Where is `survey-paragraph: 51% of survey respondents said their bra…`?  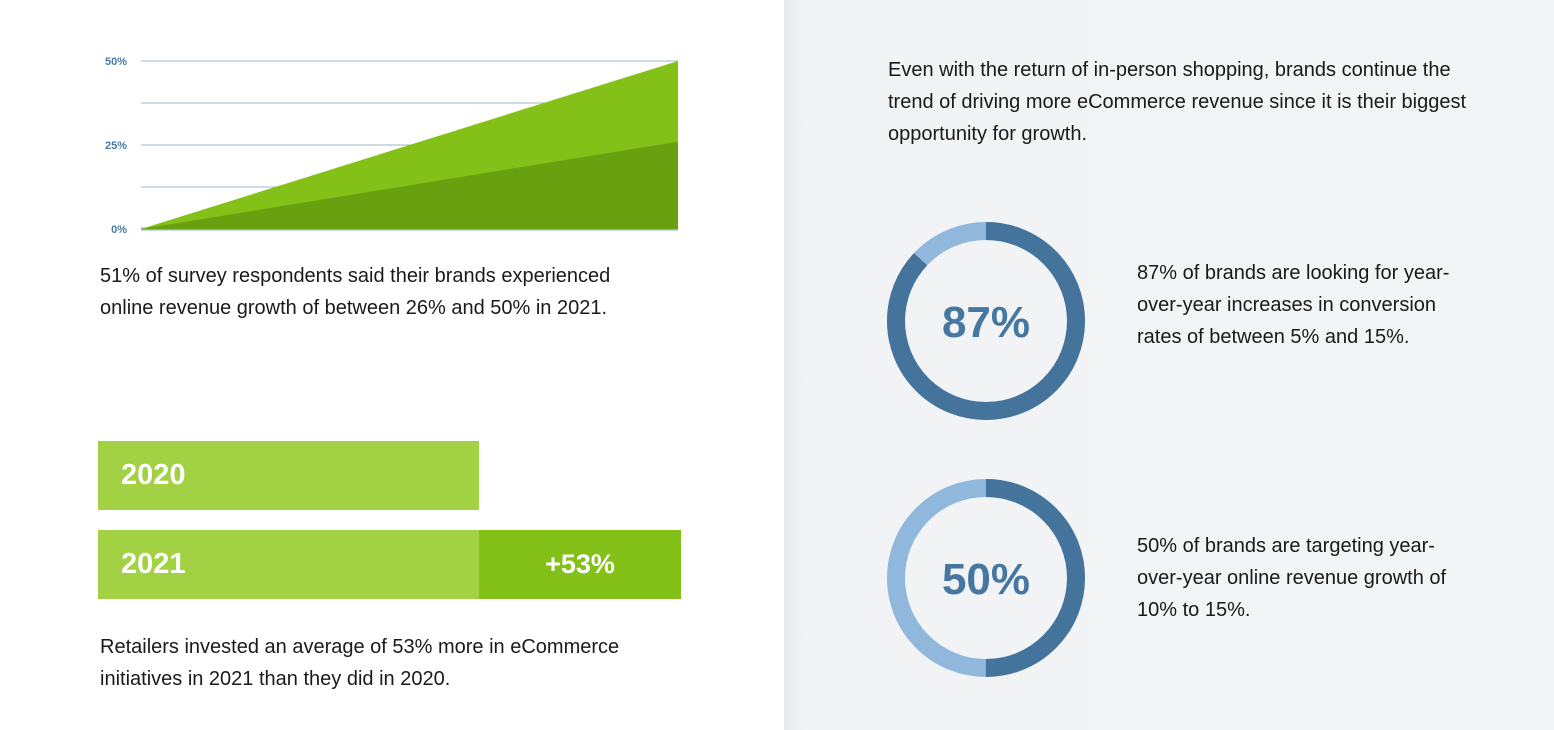 survey-paragraph: 51% of survey respondents said their bra… is located at coordinates (355, 292).